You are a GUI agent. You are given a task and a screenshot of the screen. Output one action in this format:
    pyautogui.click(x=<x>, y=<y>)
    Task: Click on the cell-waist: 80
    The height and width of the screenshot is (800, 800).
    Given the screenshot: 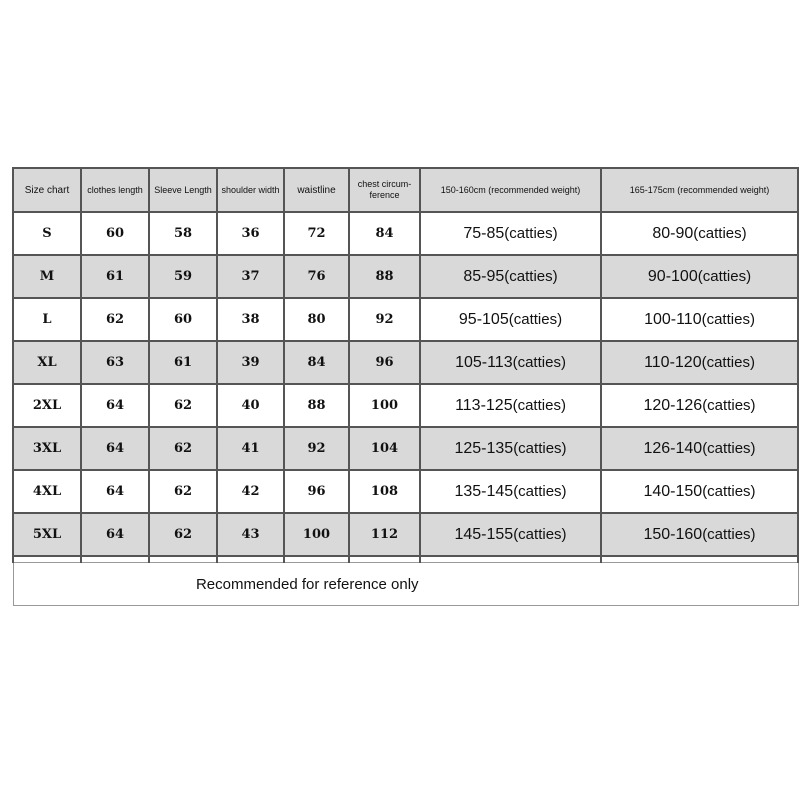 What is the action you would take?
    pyautogui.click(x=316, y=319)
    